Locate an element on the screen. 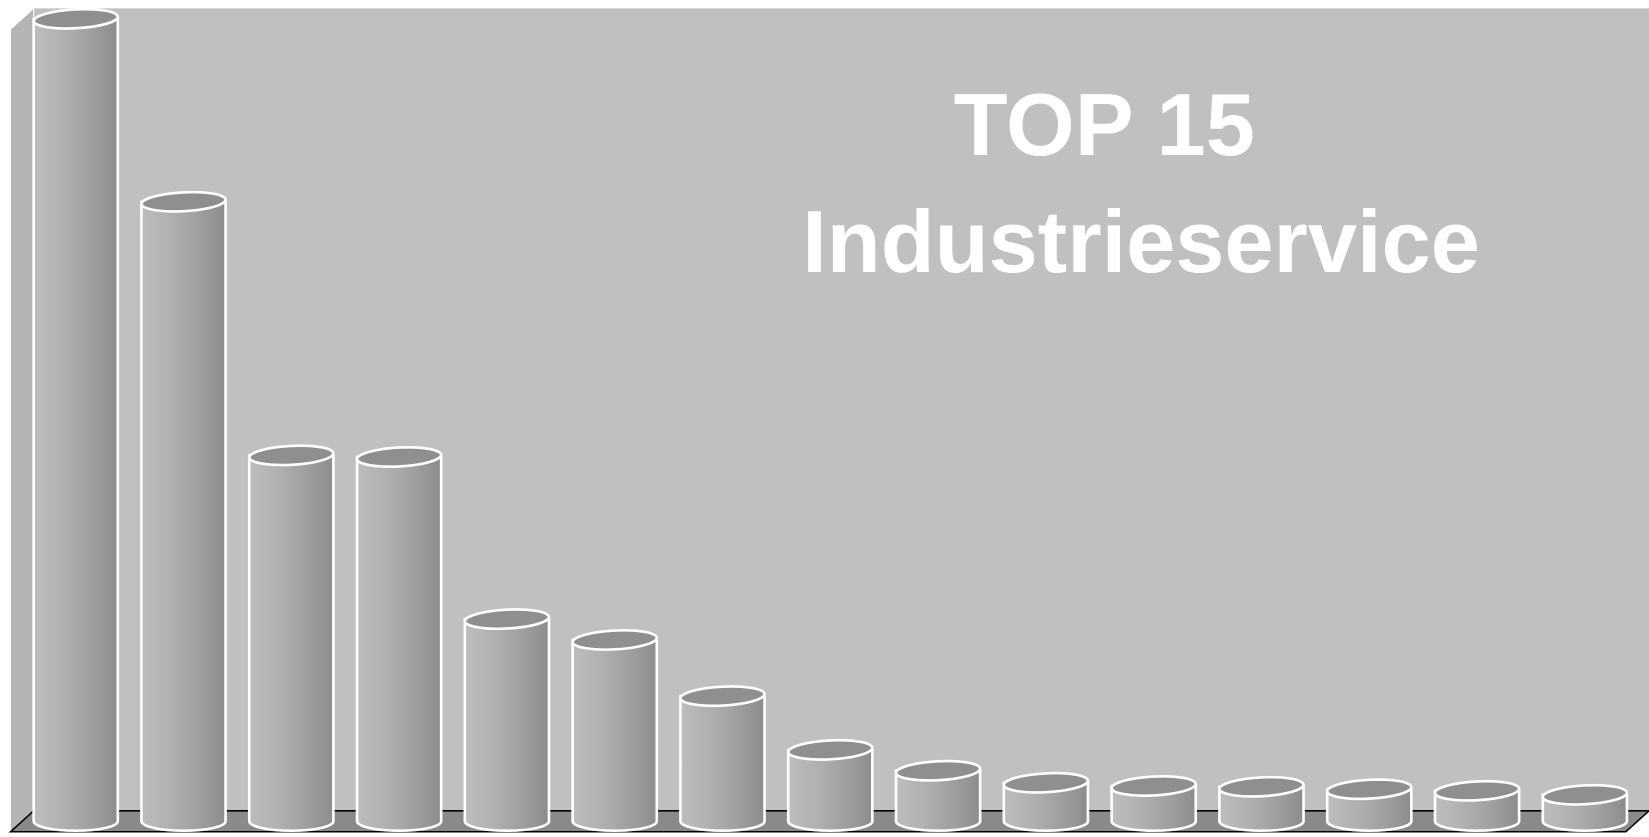  side-wall is located at coordinates (22, 420).